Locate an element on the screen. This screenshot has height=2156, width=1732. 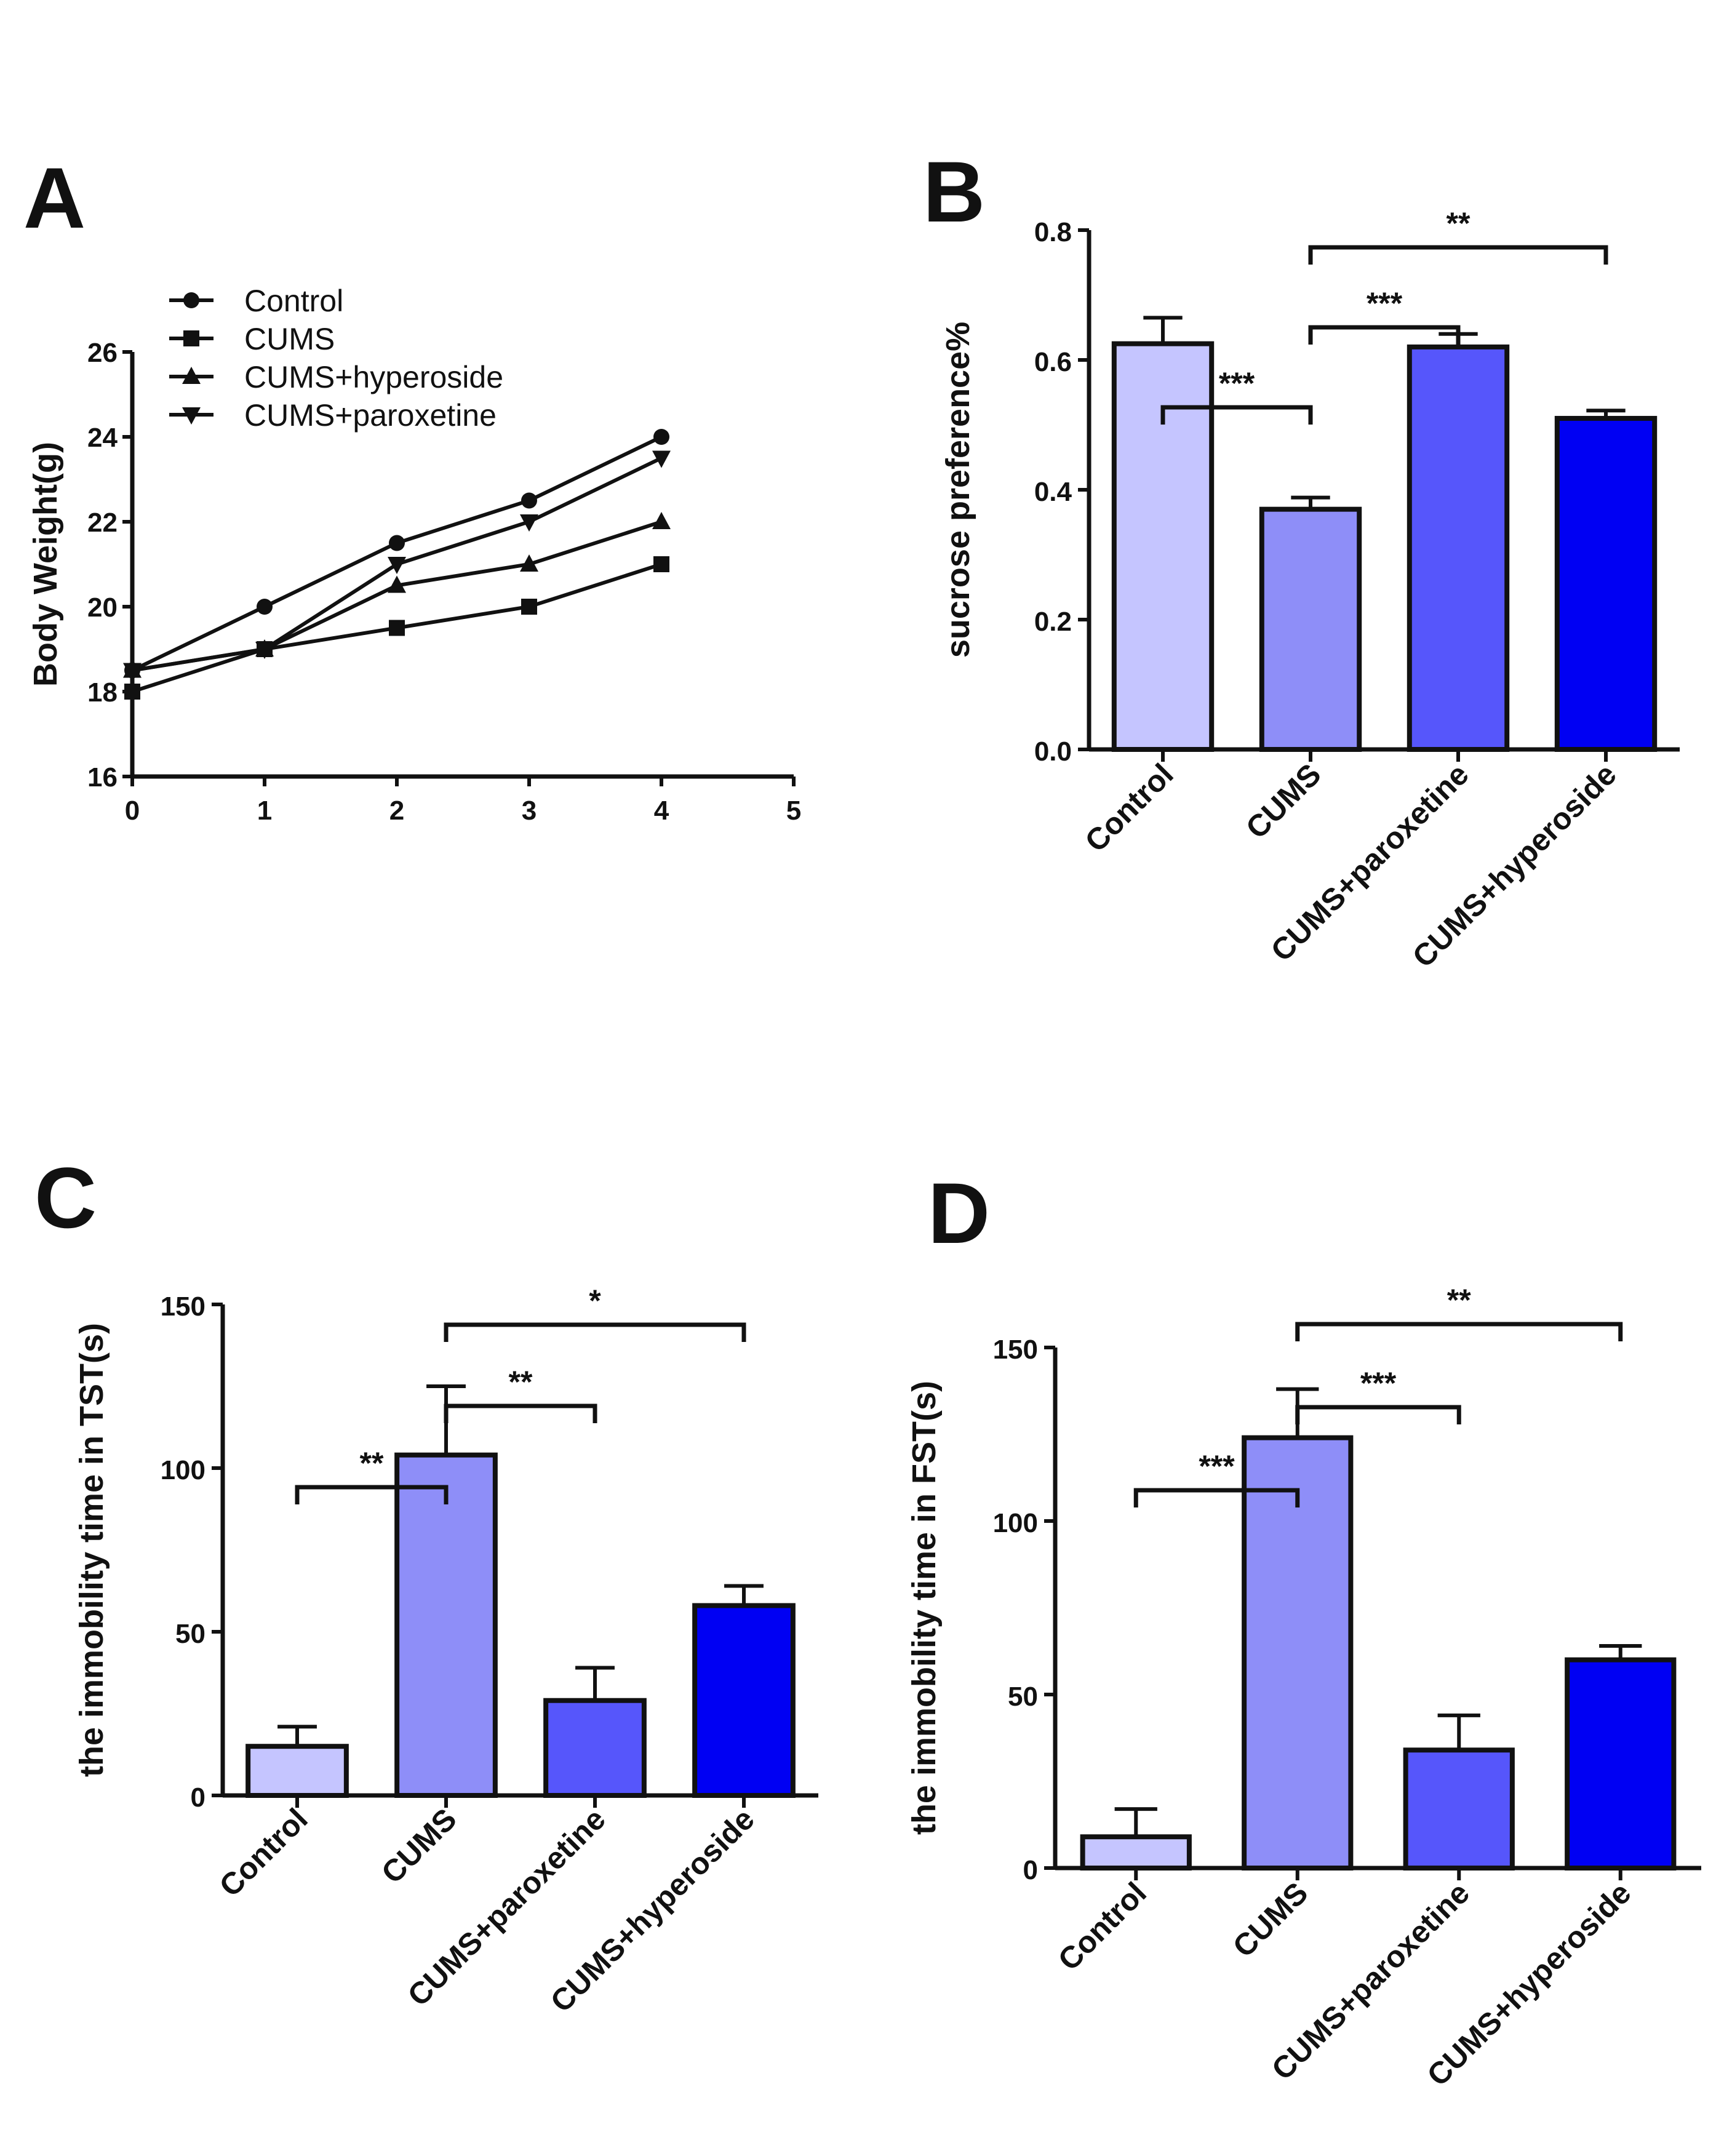
x-tick-label: 3 is located at coordinates (529, 811).